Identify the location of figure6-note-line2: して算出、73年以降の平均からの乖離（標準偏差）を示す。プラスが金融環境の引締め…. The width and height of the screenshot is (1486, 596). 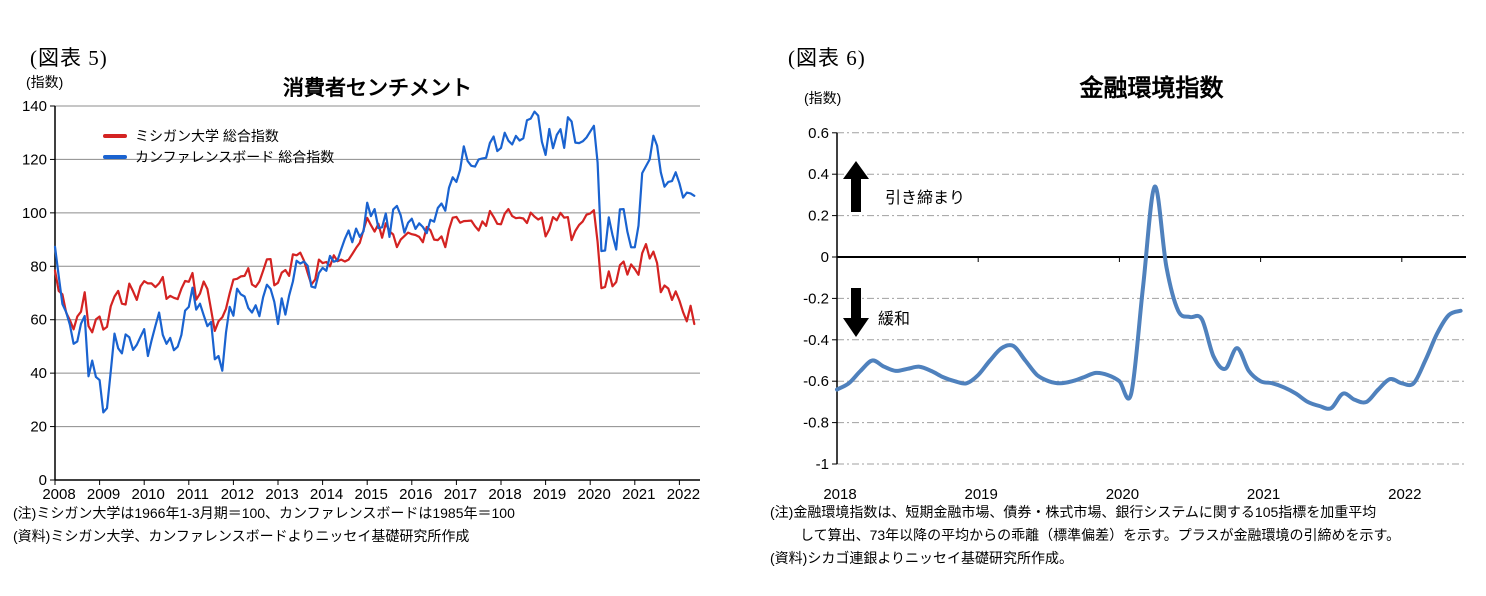
(1100, 535).